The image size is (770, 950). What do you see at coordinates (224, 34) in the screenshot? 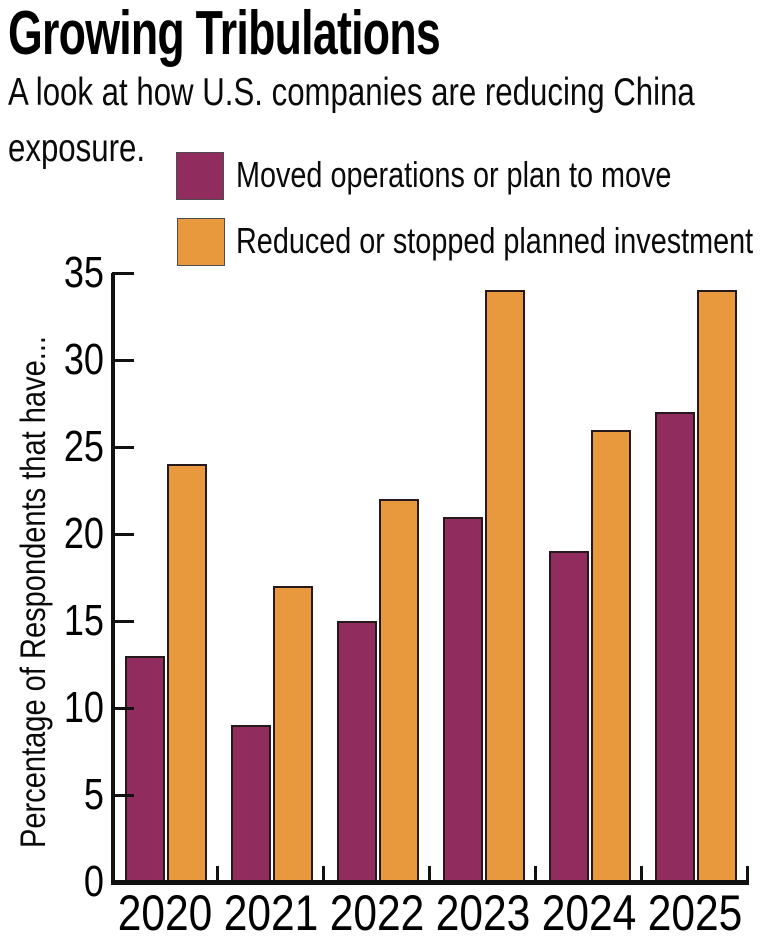
I see `chart-title: Growing Tribulations` at bounding box center [224, 34].